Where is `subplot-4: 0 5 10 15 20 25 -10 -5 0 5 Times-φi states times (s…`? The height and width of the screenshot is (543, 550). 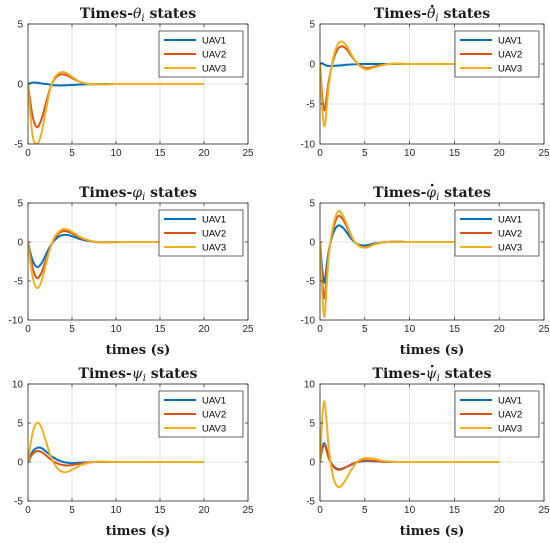
subplot-4: 0 5 10 15 20 25 -10 -5 0 5 Times-φi states times (s… is located at coordinates (425, 270).